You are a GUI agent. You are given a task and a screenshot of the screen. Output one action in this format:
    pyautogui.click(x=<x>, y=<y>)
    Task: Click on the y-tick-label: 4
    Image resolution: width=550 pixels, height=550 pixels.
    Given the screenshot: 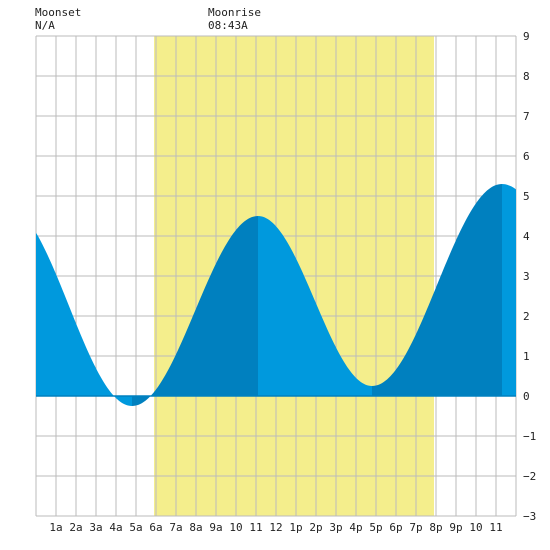 What is the action you would take?
    pyautogui.click(x=526, y=236)
    